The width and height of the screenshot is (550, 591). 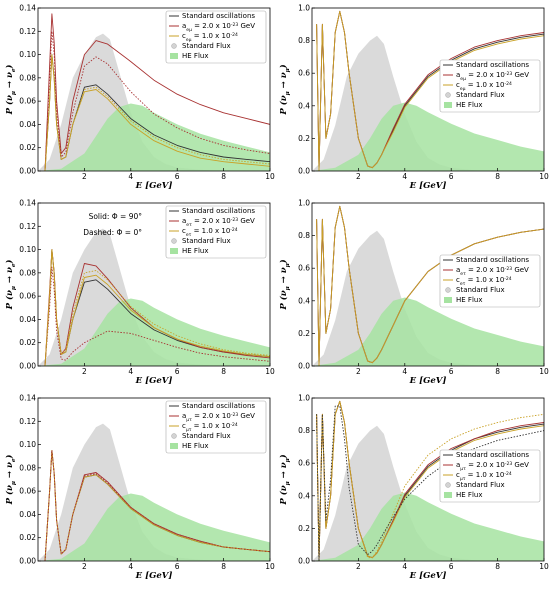 What do you see at coordinates (484, 86) in the screenshot?
I see `legend-entry: ceμ = 1.0 x 10-24` at bounding box center [484, 86].